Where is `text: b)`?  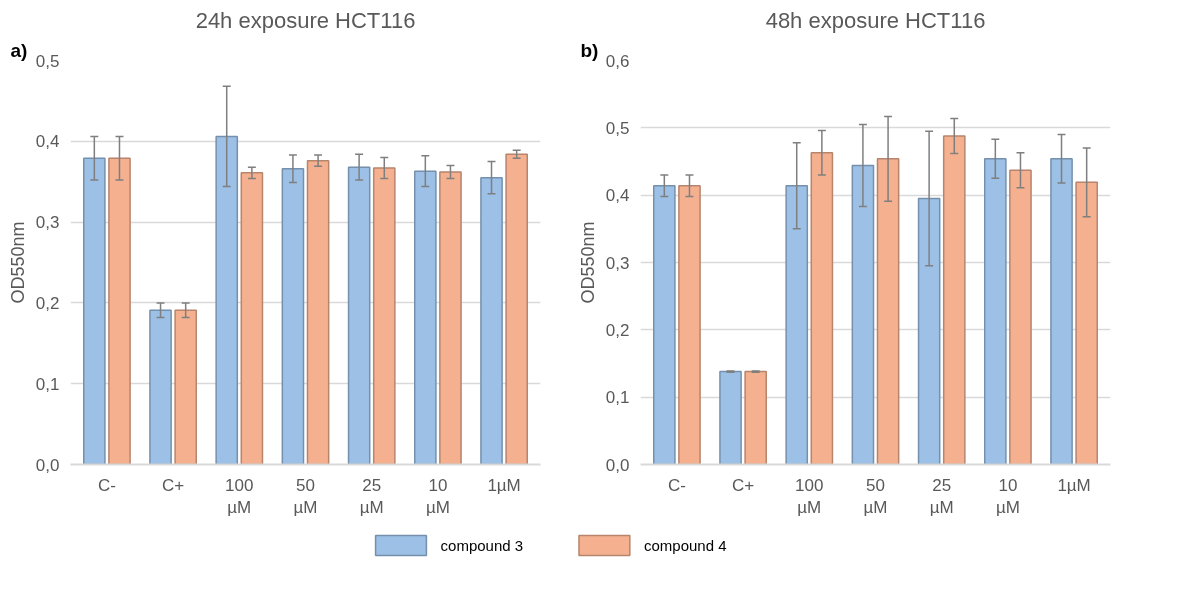 text: b) is located at coordinates (589, 50).